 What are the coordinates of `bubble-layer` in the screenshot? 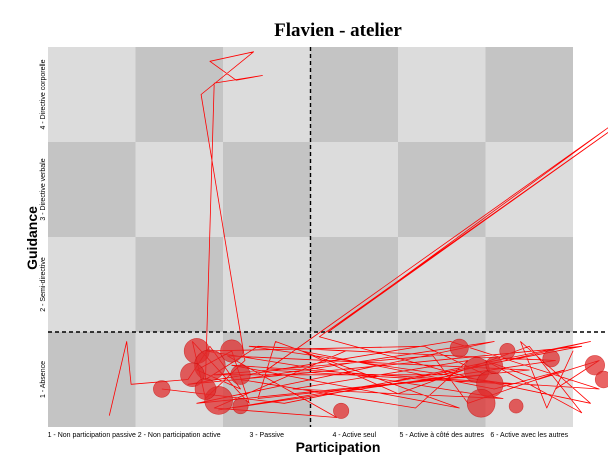 It's located at (380, 378).